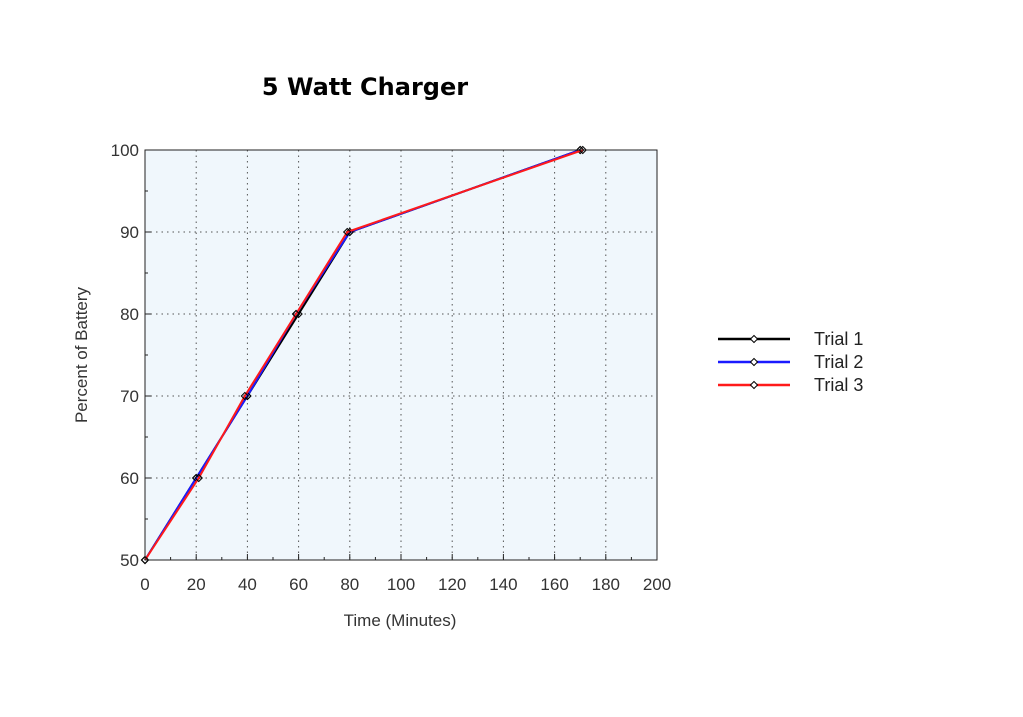 Image resolution: width=1023 pixels, height=717 pixels. Describe the element at coordinates (81, 354) in the screenshot. I see `y-axis-label: Percent of Battery` at that location.